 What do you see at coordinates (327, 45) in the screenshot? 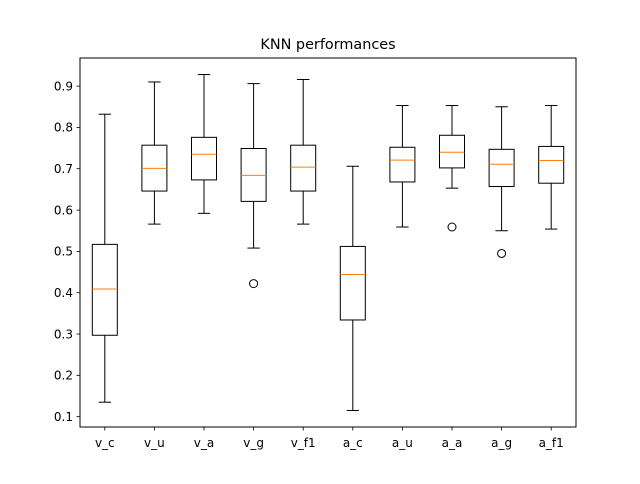
I see `chart-title: KNN performances` at bounding box center [327, 45].